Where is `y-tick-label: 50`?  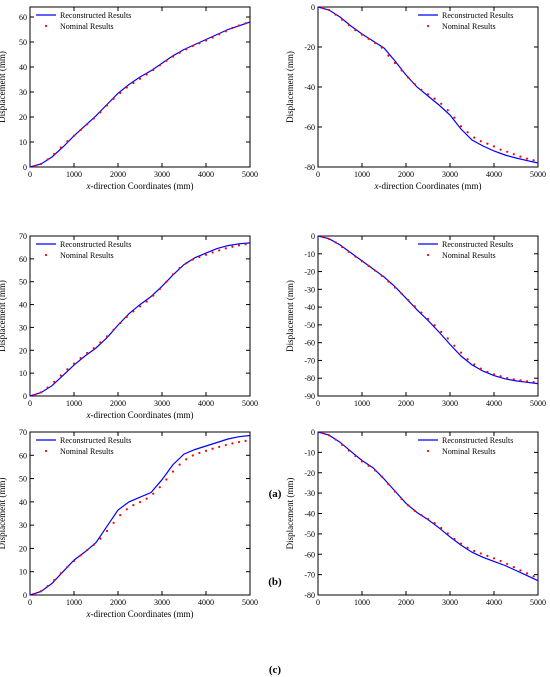
y-tick-label: 50 is located at coordinates (23, 42).